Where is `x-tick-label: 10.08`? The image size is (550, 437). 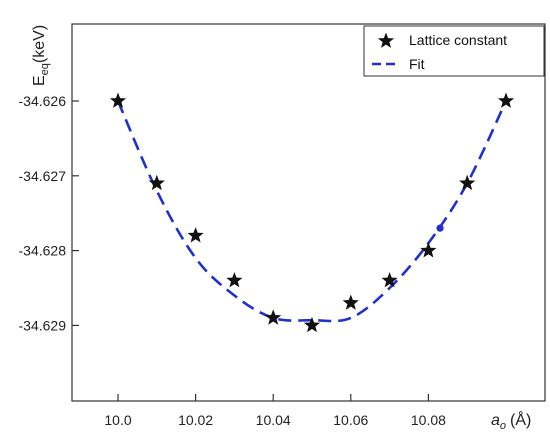 x-tick-label: 10.08 is located at coordinates (428, 420).